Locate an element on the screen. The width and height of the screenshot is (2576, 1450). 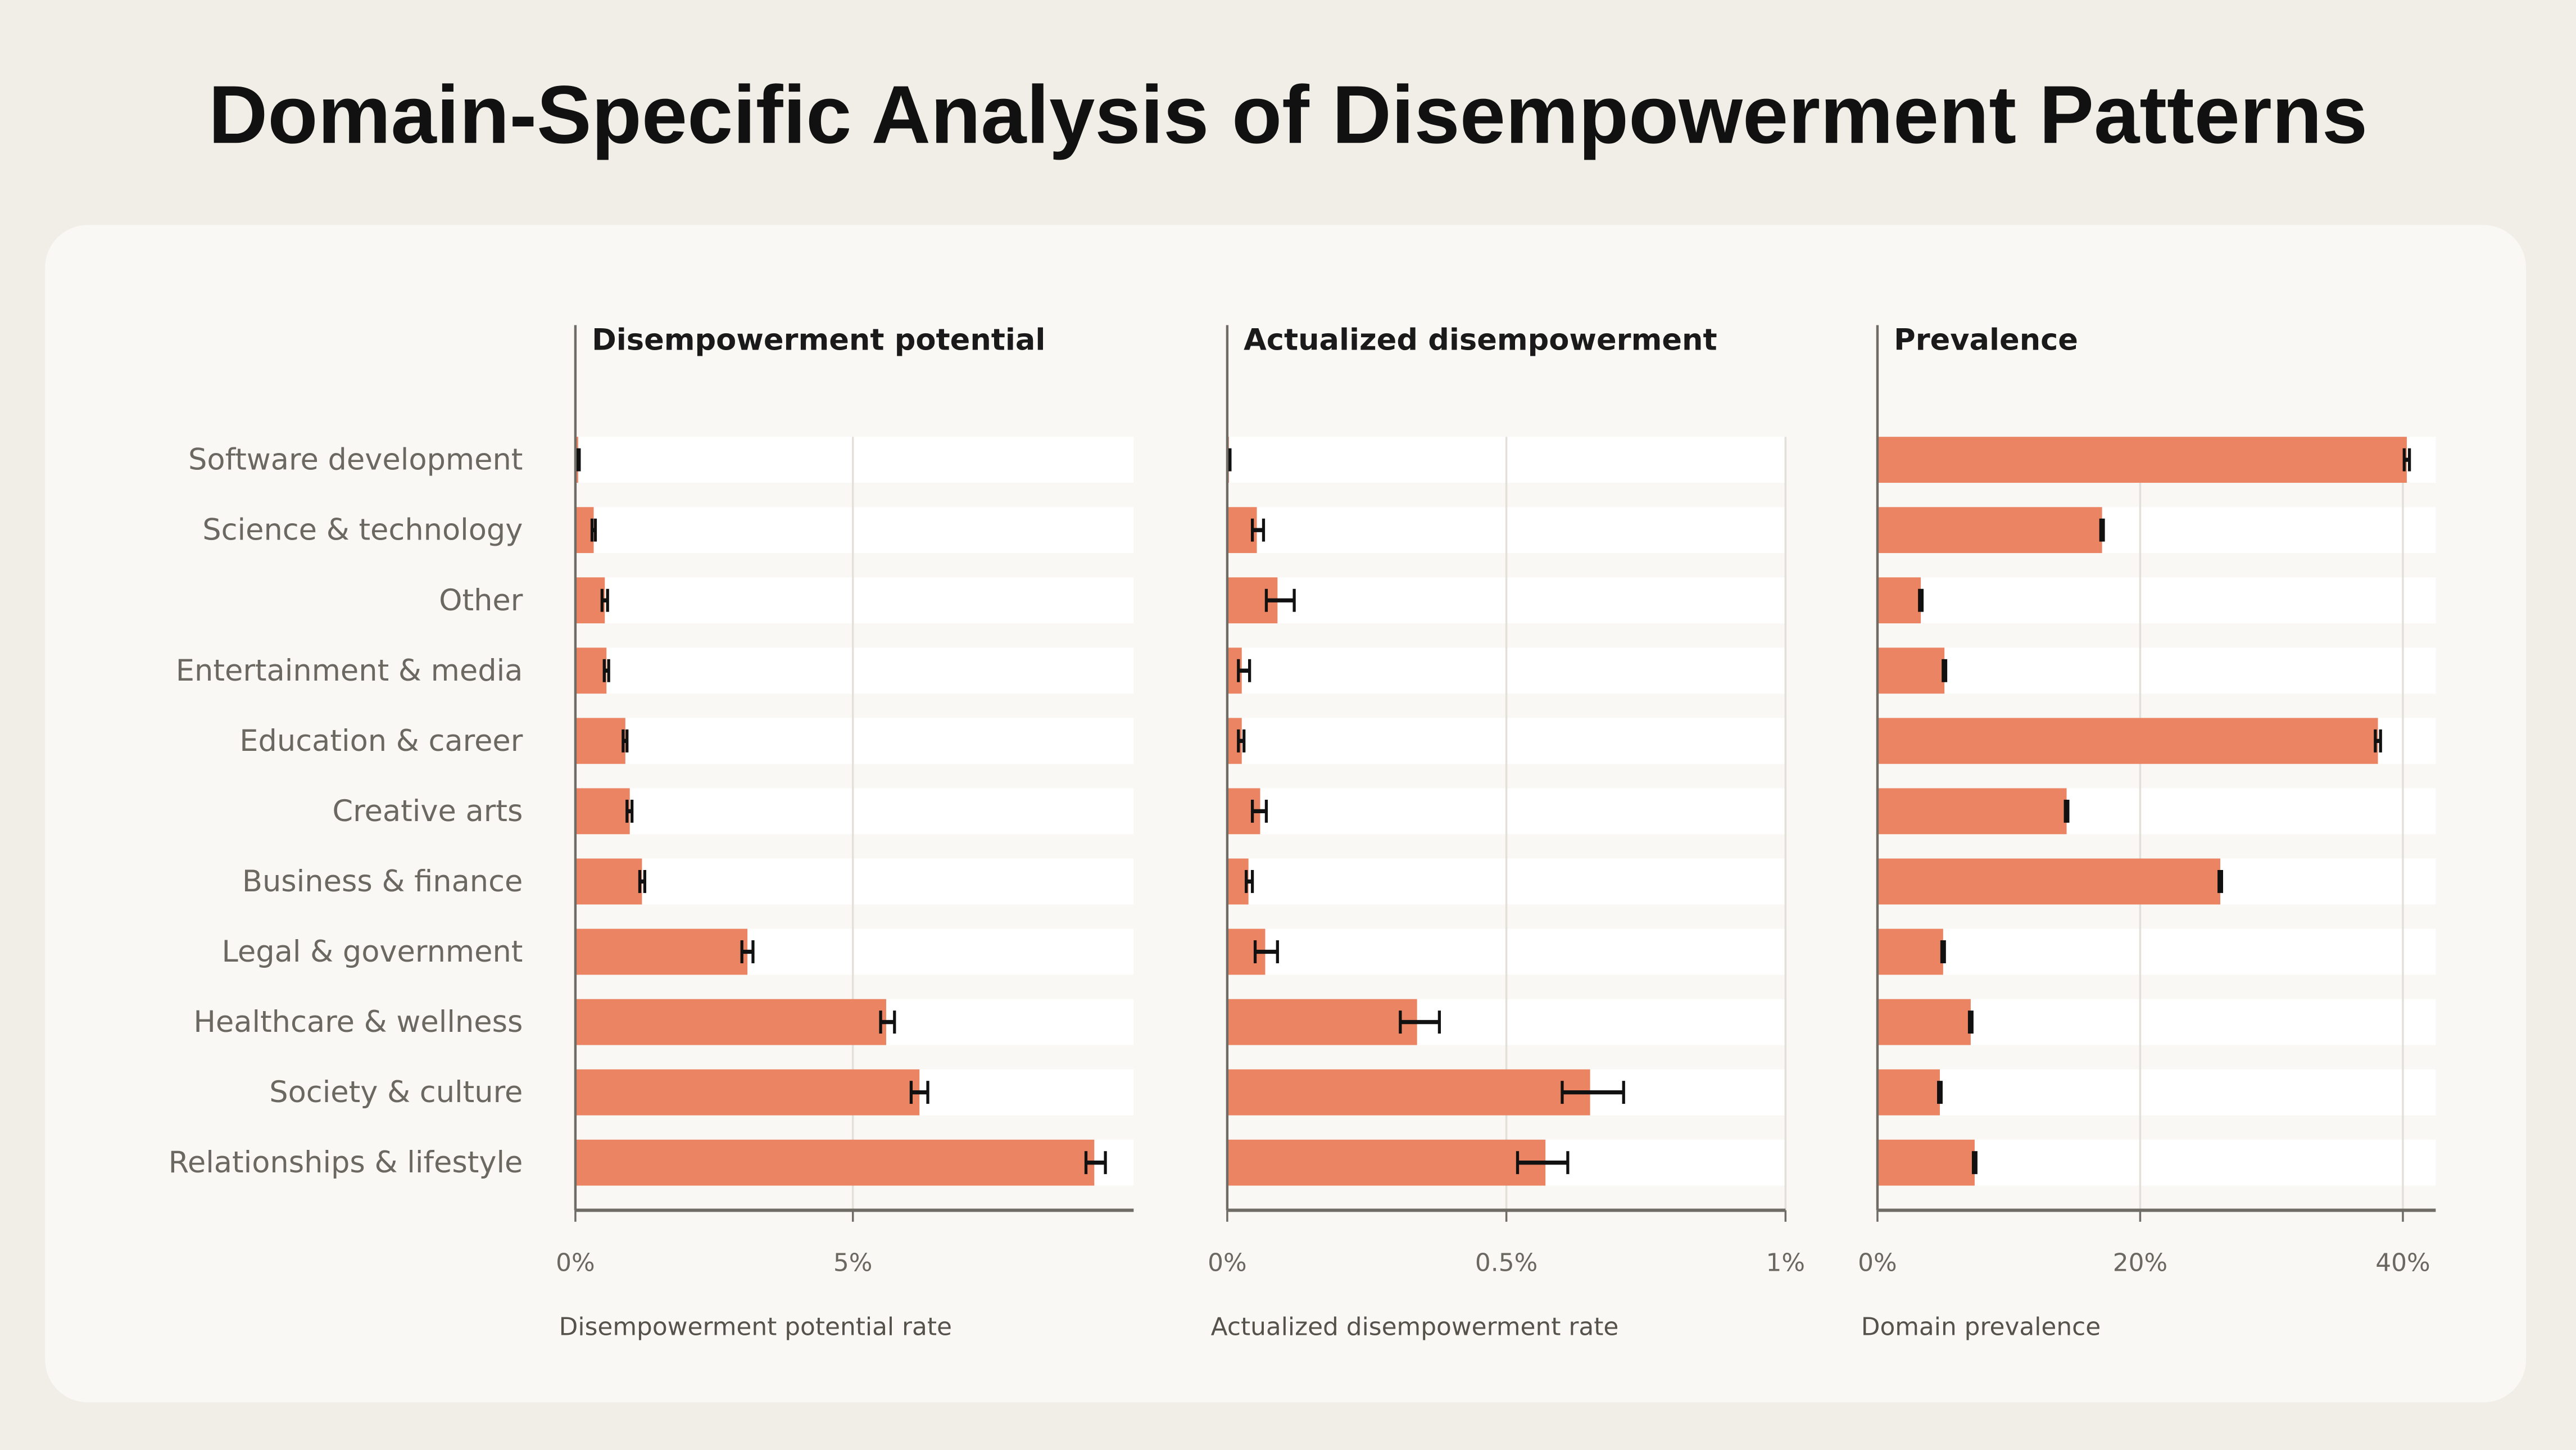
category-label: Software development is located at coordinates (355, 460).